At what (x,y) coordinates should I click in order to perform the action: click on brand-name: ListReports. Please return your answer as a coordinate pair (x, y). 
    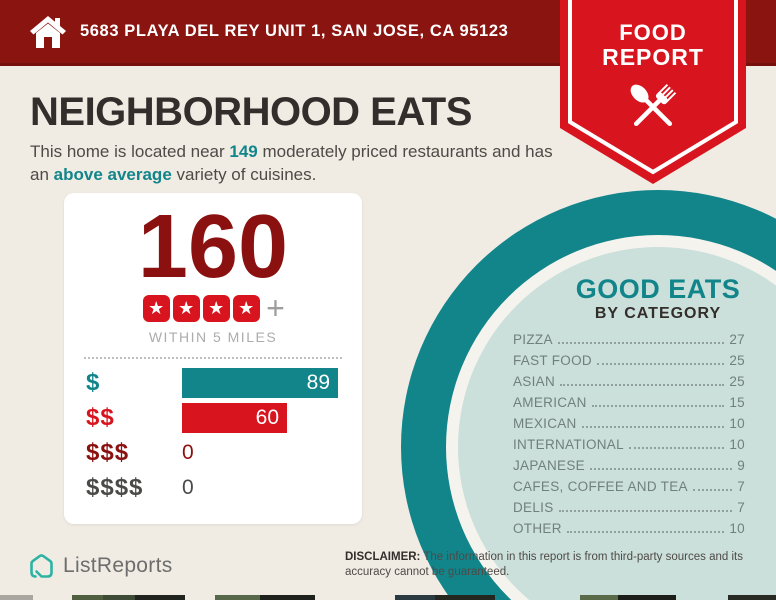
    Looking at the image, I should click on (118, 565).